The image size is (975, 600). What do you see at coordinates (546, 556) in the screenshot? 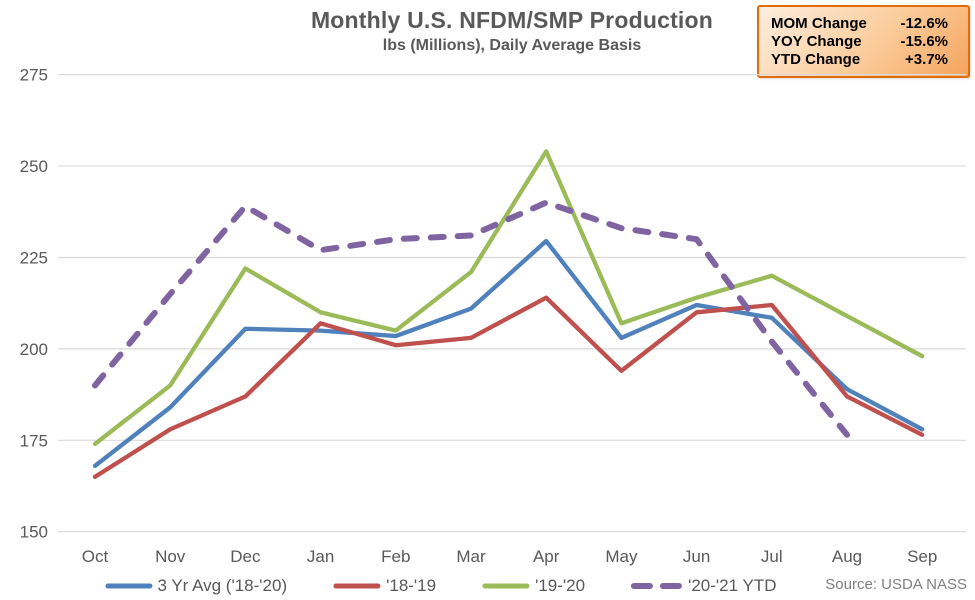
I see `x-axis-tick-label: Apr` at bounding box center [546, 556].